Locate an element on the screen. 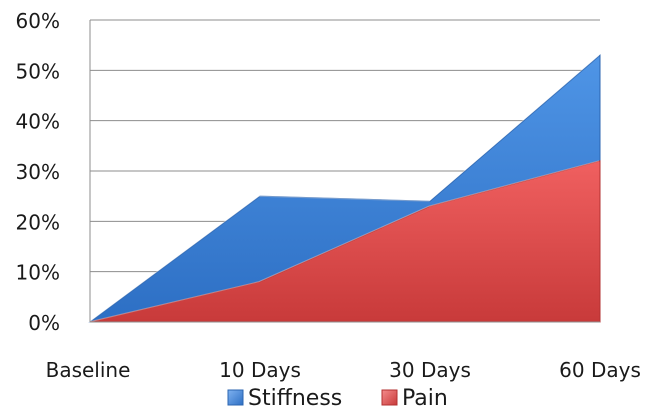 The image size is (648, 413). x-tick-label: Baseline is located at coordinates (88, 370).